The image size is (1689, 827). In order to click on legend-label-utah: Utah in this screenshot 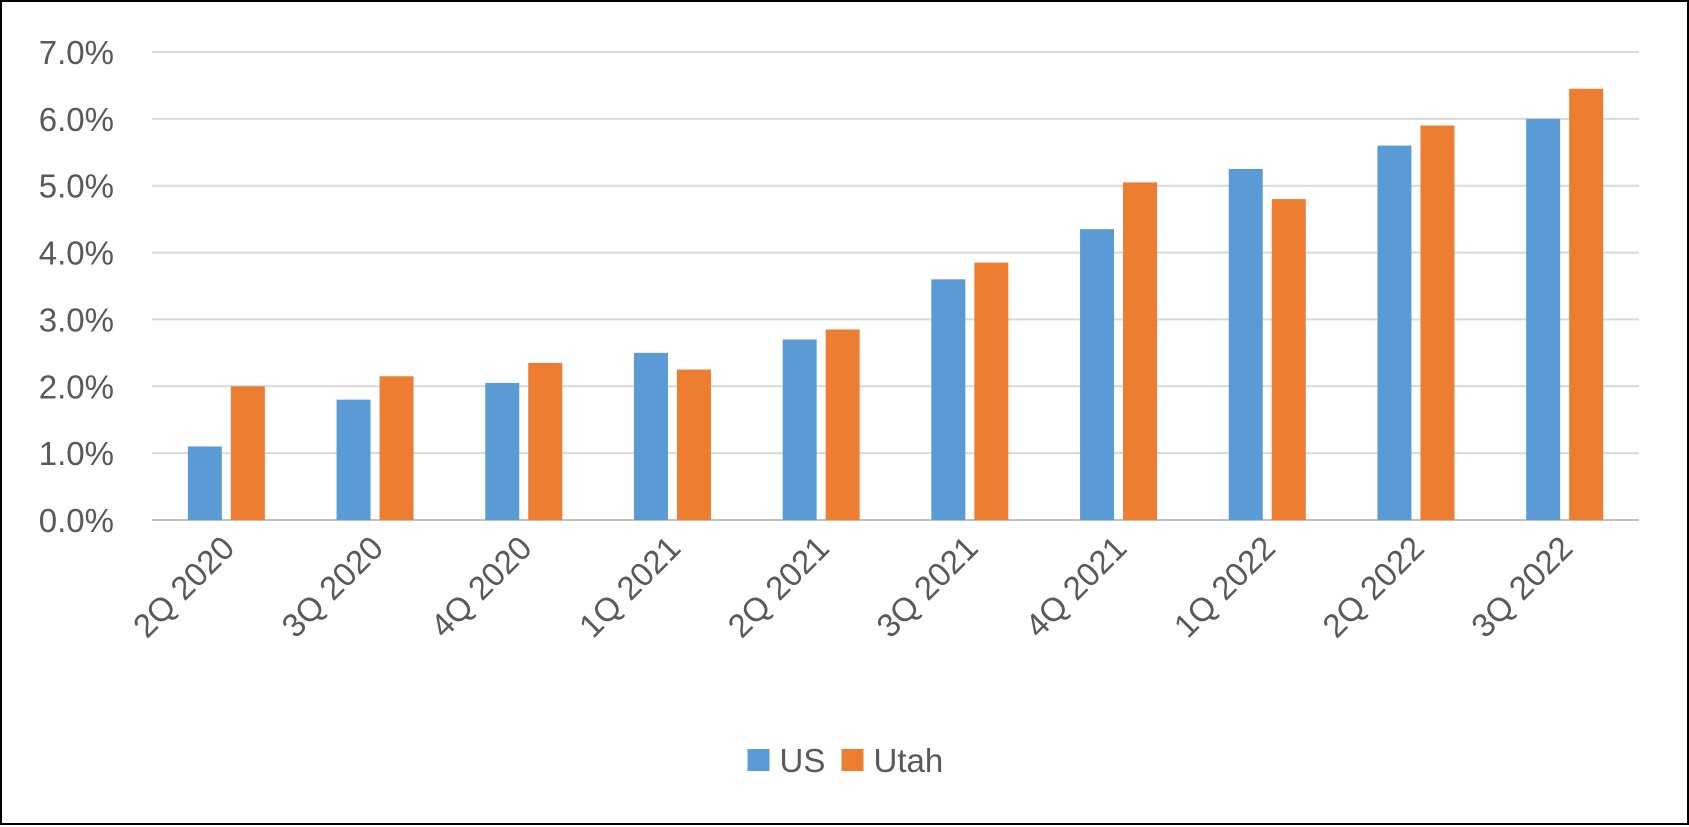, I will do `click(909, 760)`.